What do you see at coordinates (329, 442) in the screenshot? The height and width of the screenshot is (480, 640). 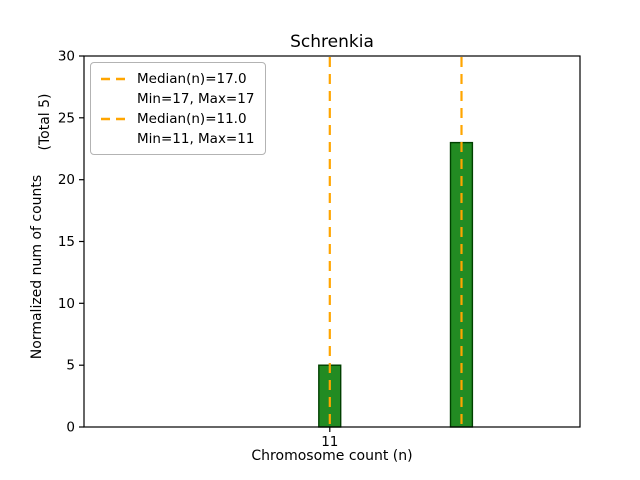 I see `x-tick-label: 11` at bounding box center [329, 442].